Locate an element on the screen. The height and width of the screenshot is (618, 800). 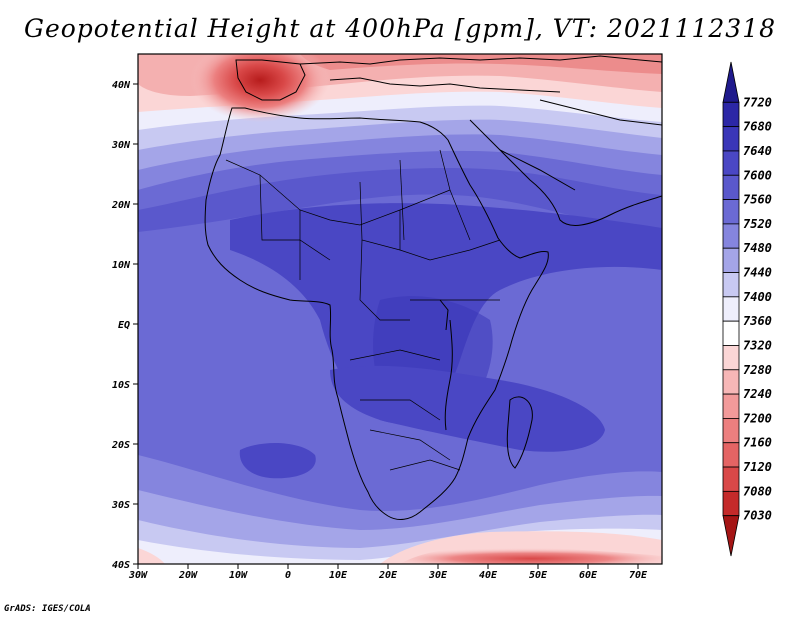
lat-label: 40N is located at coordinates (121, 85).